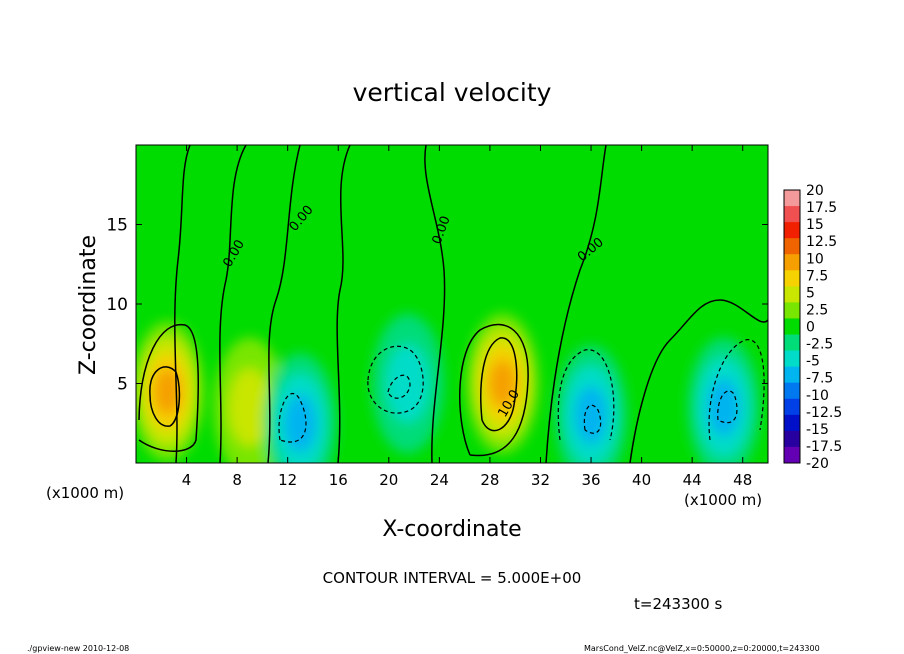 The width and height of the screenshot is (904, 654). Describe the element at coordinates (451, 529) in the screenshot. I see `x-axis-label: X-coordinate` at that location.